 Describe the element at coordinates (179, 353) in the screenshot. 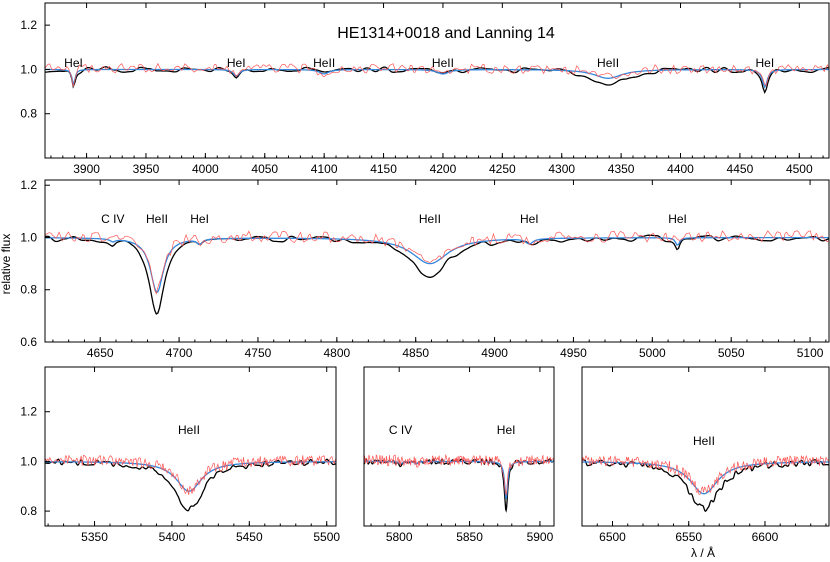

I see `x-tick-label: 4700` at that location.